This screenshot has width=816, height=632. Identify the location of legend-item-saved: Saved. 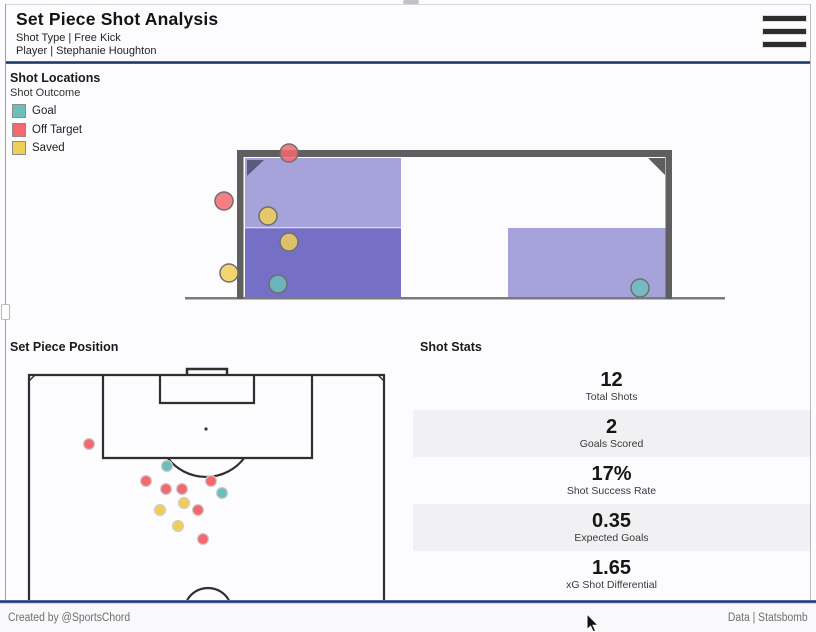
(47, 148).